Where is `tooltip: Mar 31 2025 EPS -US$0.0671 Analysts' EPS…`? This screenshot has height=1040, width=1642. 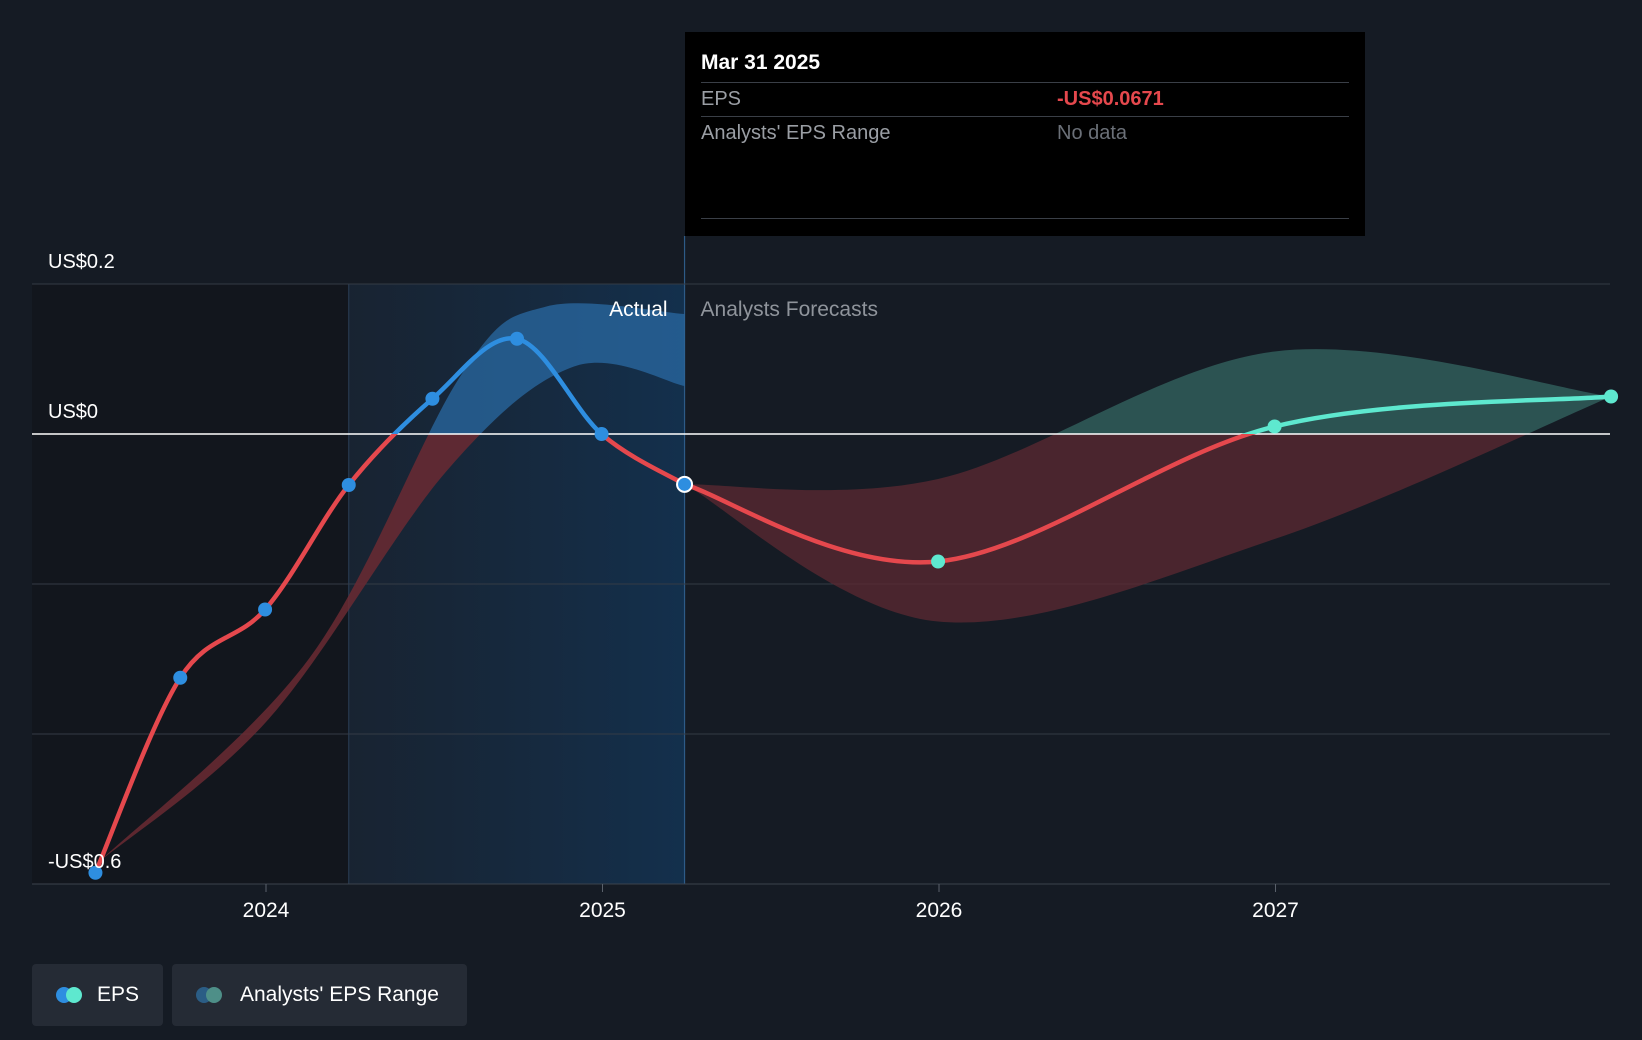
tooltip: Mar 31 2025 EPS -US$0.0671 Analysts' EPS… is located at coordinates (1025, 134).